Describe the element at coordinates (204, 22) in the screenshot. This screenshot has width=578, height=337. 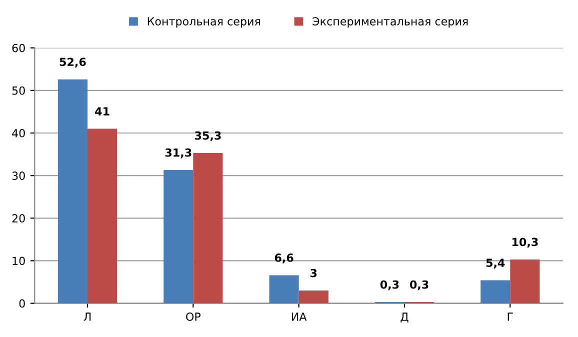
I see `legend-label: Контрольная серия` at that location.